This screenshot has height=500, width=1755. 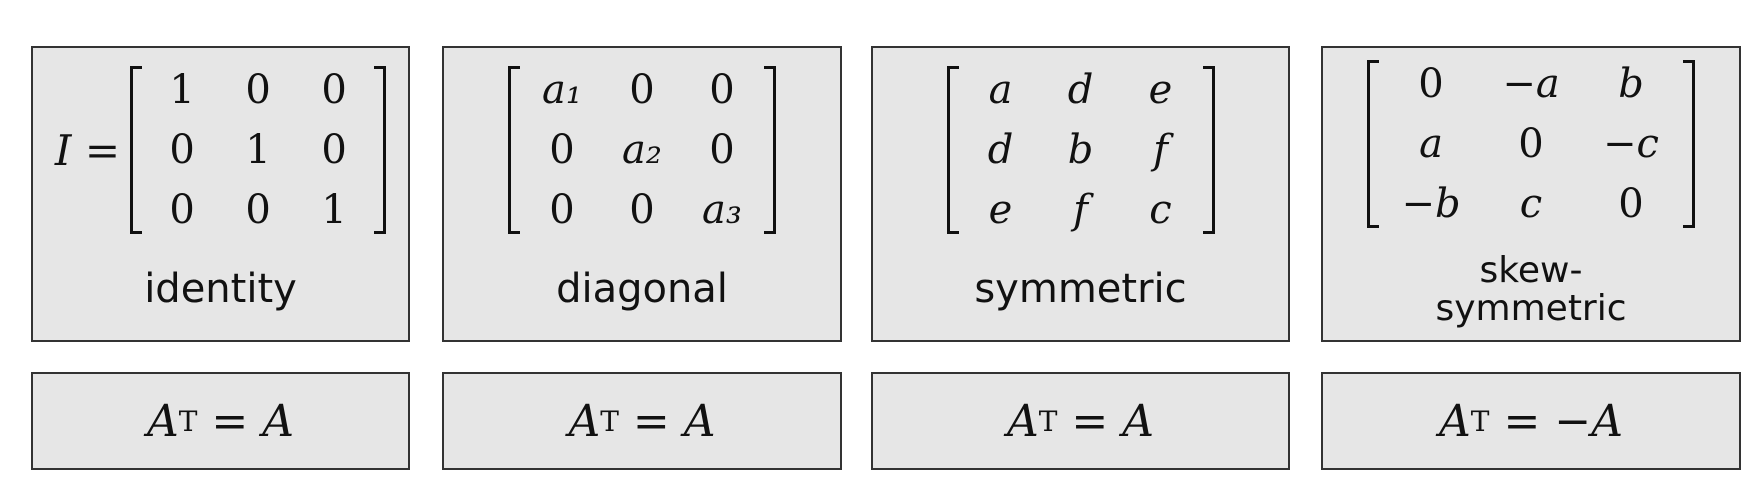 I want to click on symmetric-card: a d e d b f e f c symmetric, so click(x=1080, y=194).